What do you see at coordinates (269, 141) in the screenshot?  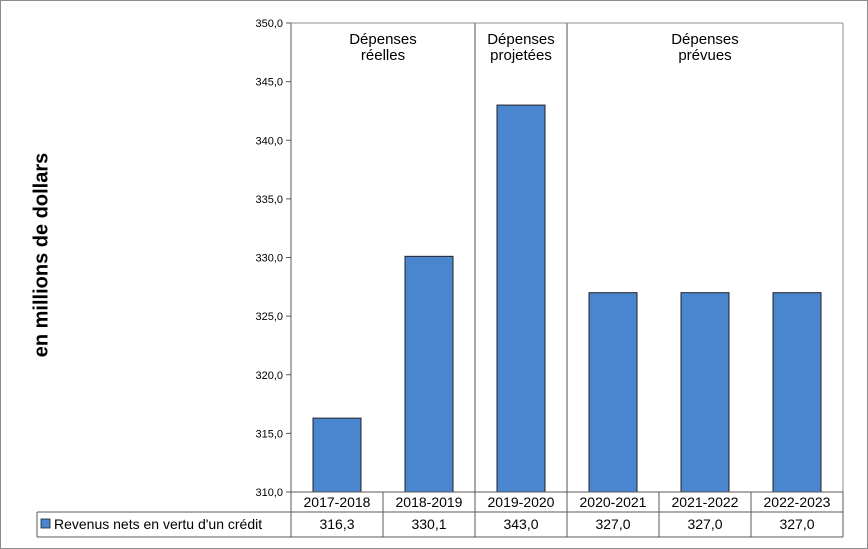 I see `y-tick-label: 340,0` at bounding box center [269, 141].